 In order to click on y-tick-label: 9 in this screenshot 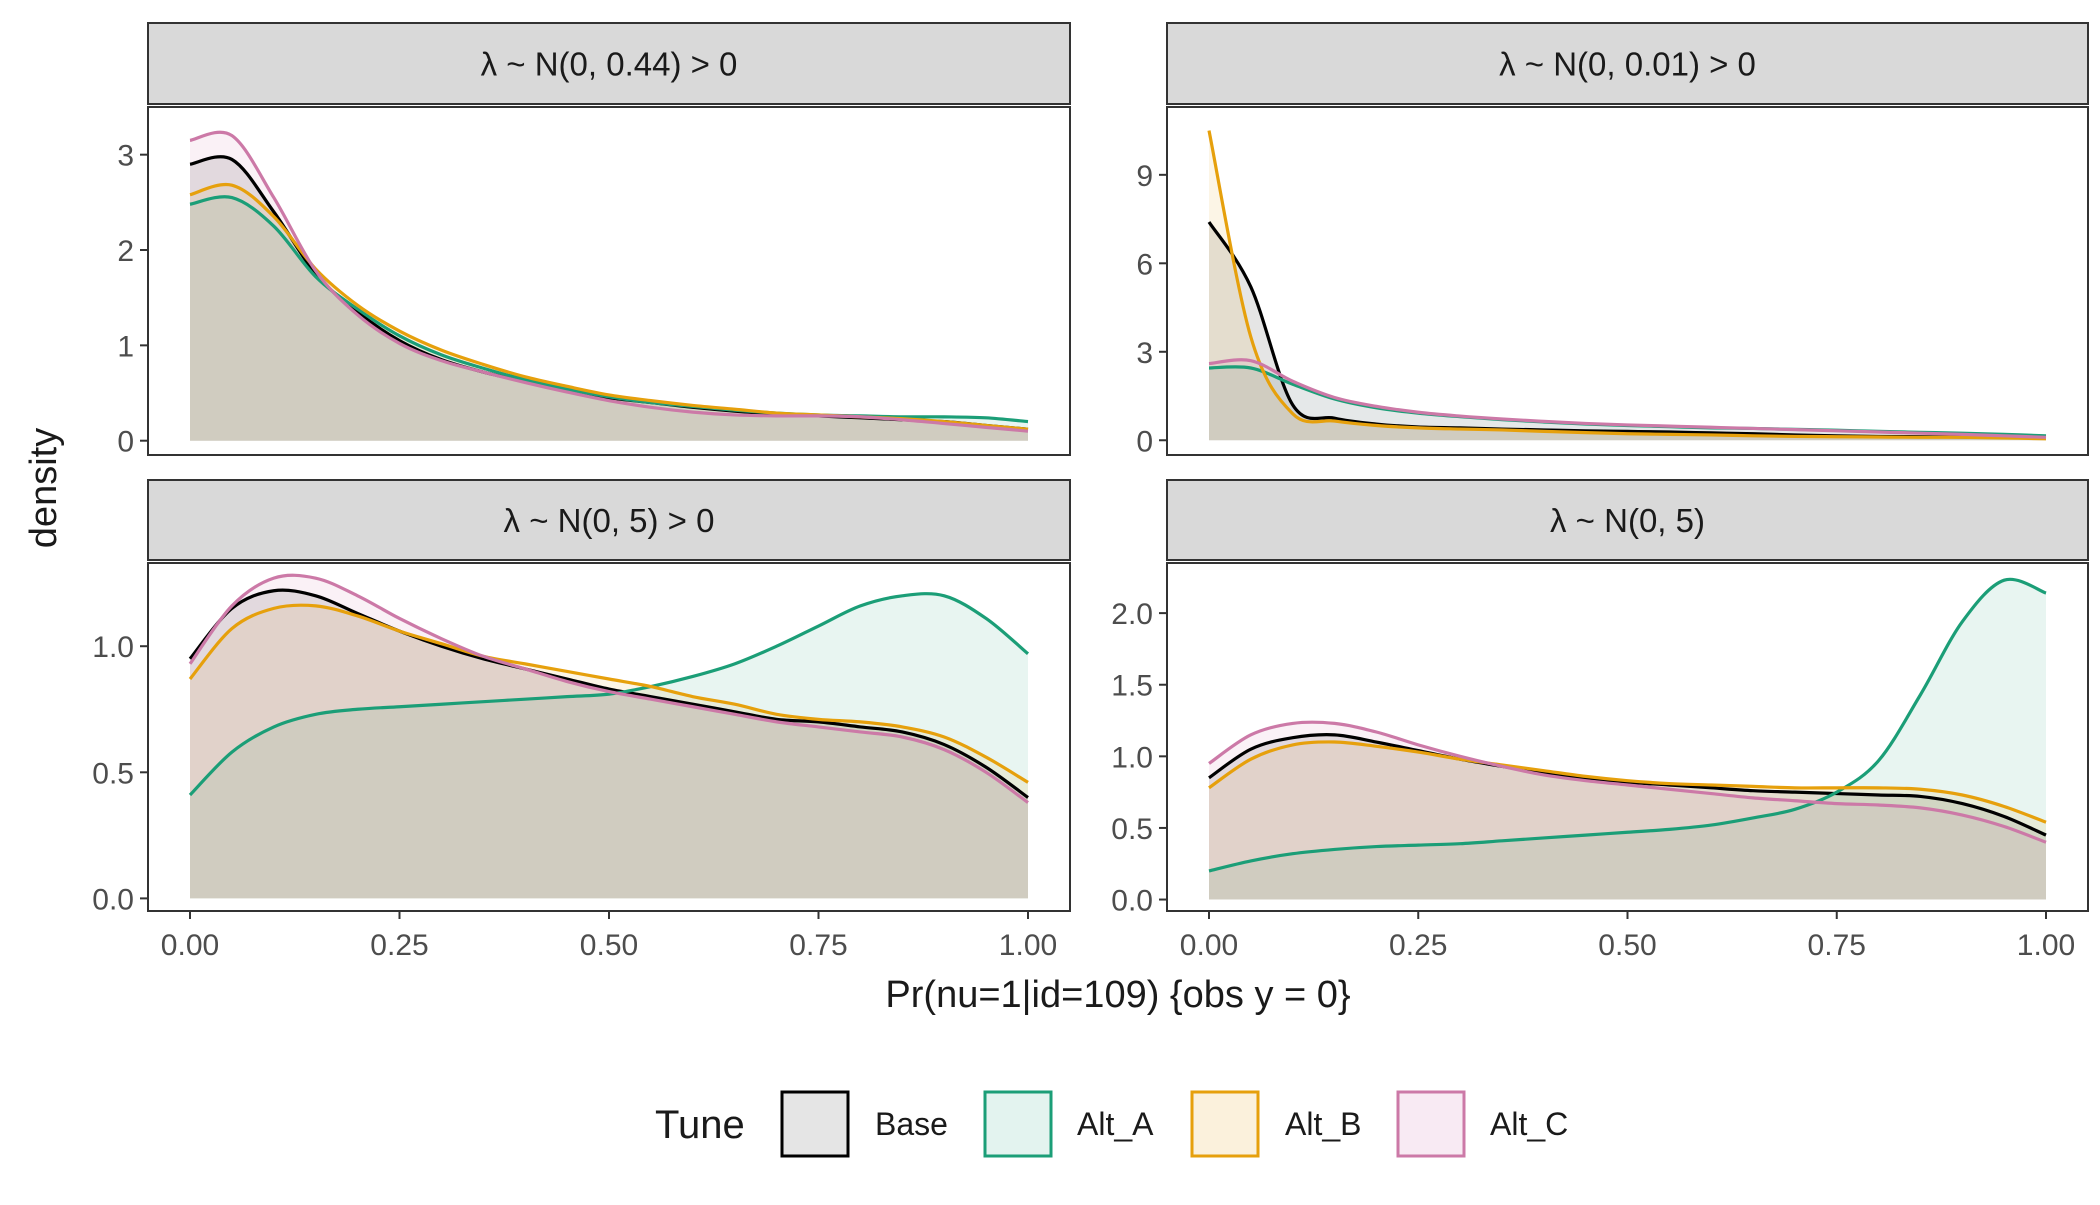, I will do `click(1144, 176)`.